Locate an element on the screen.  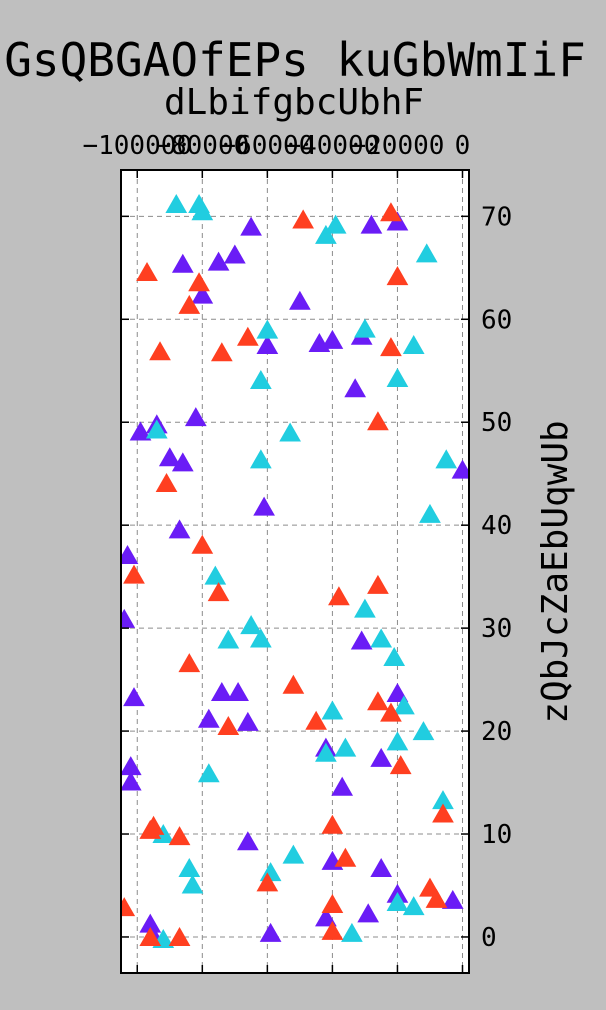
x-tick-label: −60000 is located at coordinates (267, 146).